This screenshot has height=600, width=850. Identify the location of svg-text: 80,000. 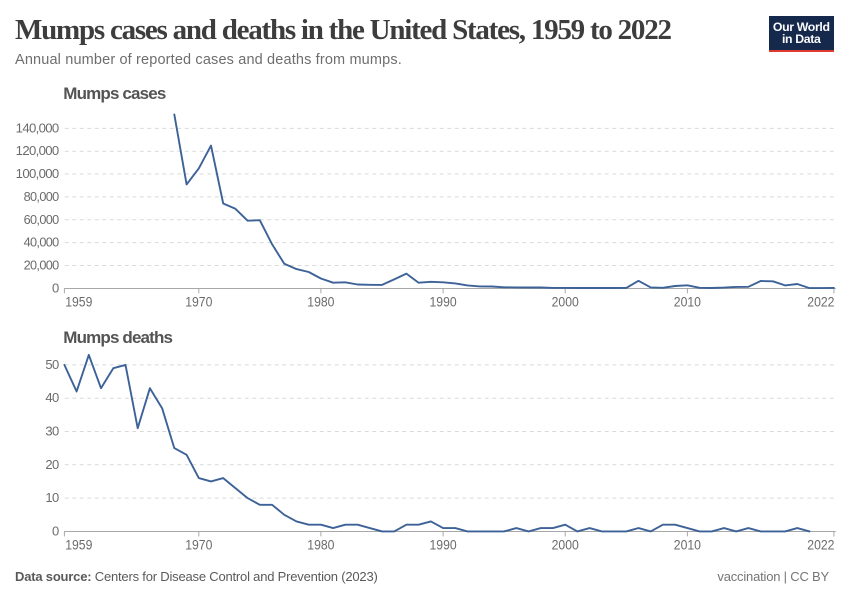
(41, 196).